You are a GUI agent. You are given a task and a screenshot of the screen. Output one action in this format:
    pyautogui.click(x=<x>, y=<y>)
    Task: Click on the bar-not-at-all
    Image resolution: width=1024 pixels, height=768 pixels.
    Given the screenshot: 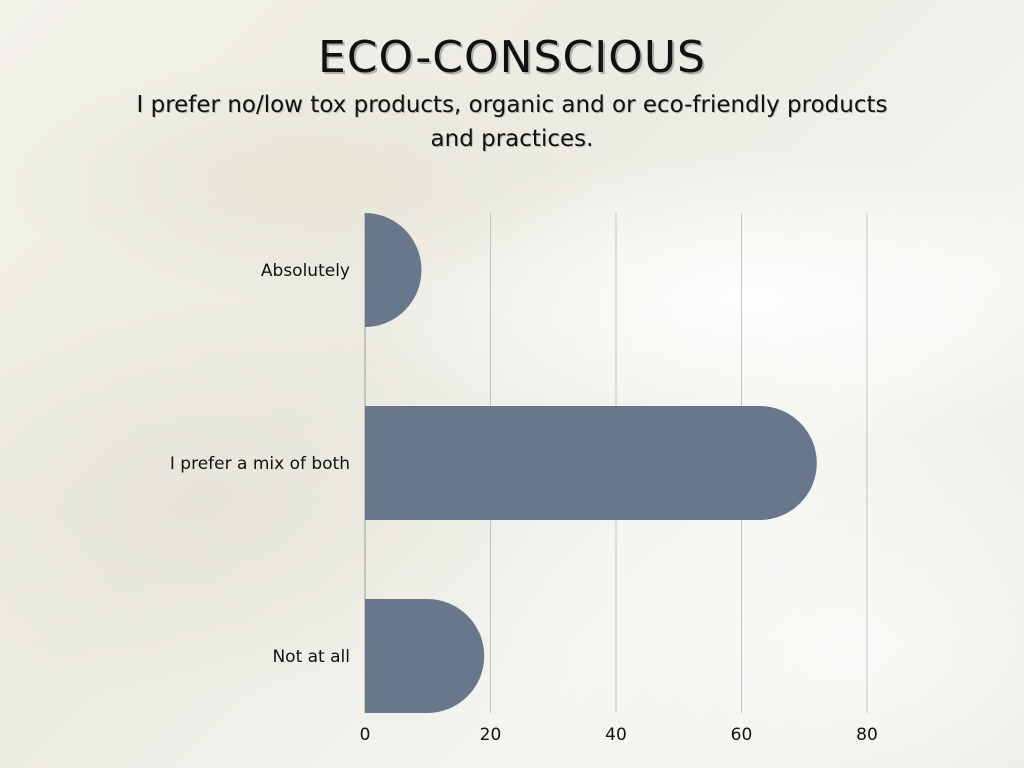 What is the action you would take?
    pyautogui.click(x=425, y=656)
    